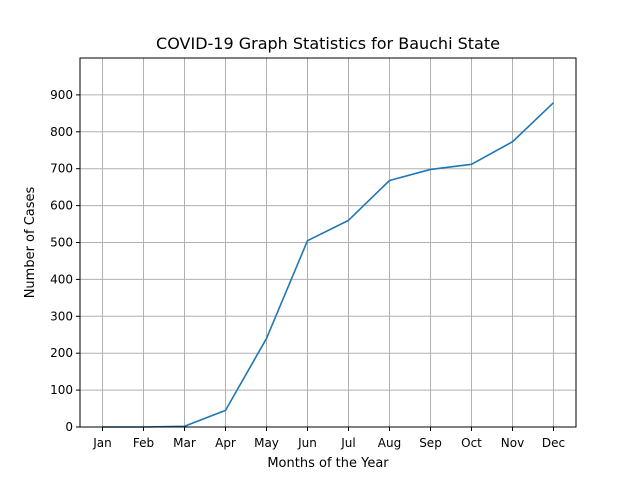 This screenshot has width=640, height=480. Describe the element at coordinates (389, 443) in the screenshot. I see `x-tick-label: Aug` at that location.